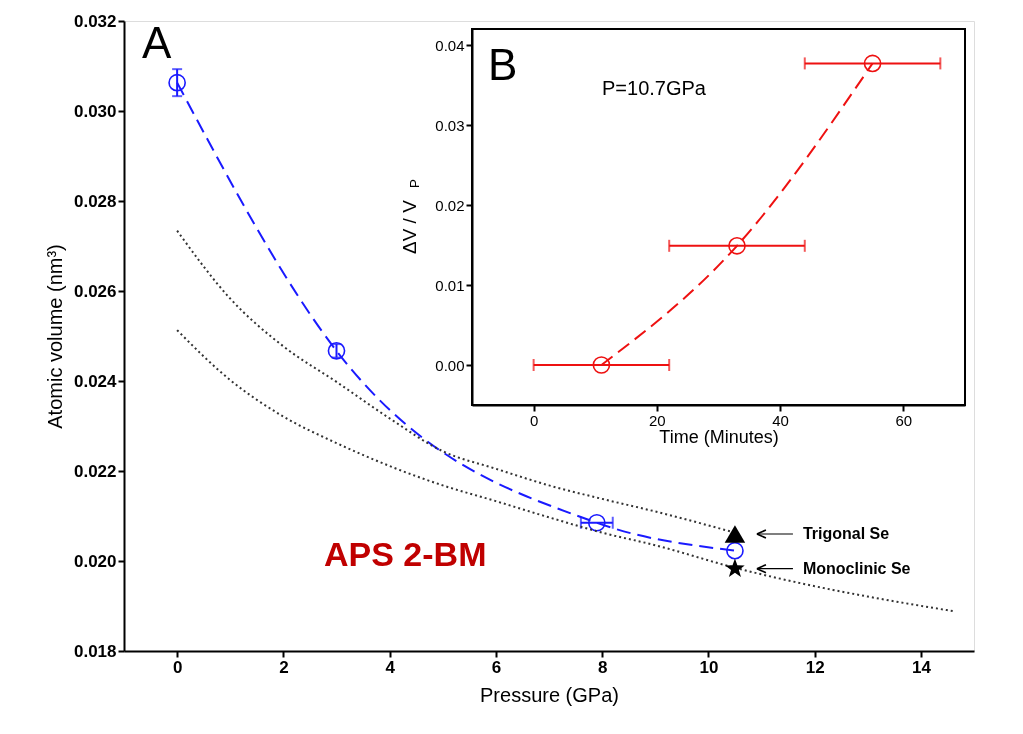 The height and width of the screenshot is (734, 1023). Describe the element at coordinates (602, 667) in the screenshot. I see `x-tick-label: 8` at that location.